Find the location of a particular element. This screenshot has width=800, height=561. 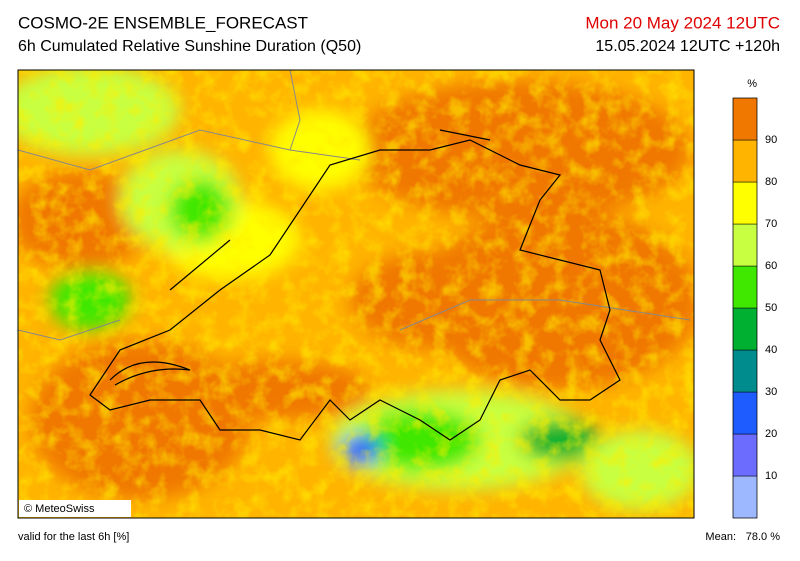

colorbar: 10 20 30 40 50 60 70 80 90 is located at coordinates (754, 308).